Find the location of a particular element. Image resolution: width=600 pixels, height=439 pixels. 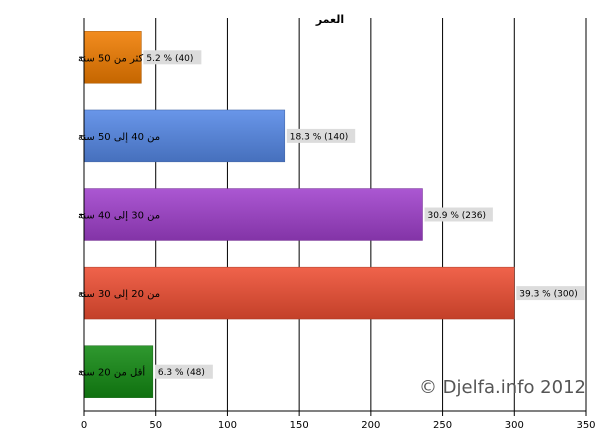

chart-title: العمر is located at coordinates (329, 19).